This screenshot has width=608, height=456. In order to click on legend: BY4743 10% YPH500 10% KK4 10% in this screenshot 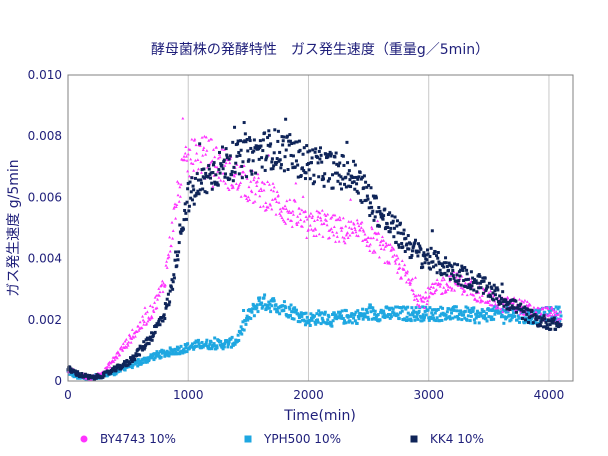, I will do `click(282, 439)`.